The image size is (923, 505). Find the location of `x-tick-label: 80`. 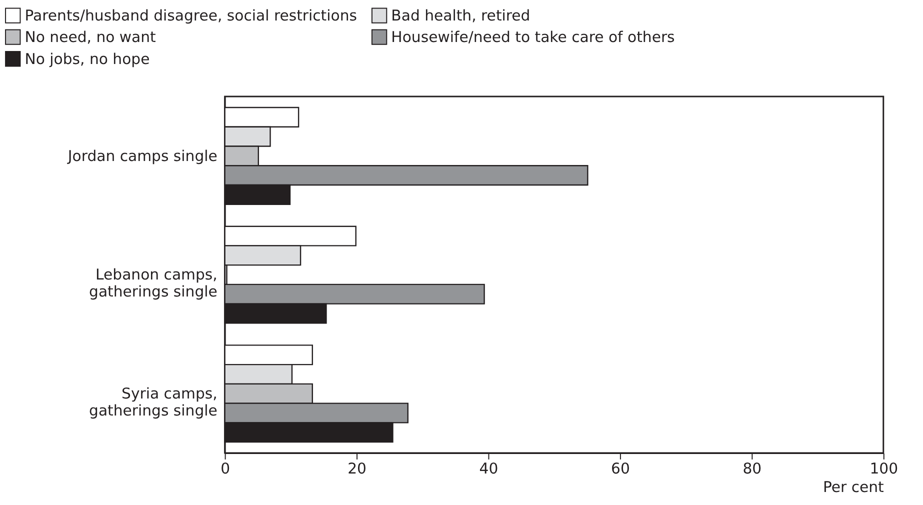

x-tick-label: 80 is located at coordinates (752, 468).